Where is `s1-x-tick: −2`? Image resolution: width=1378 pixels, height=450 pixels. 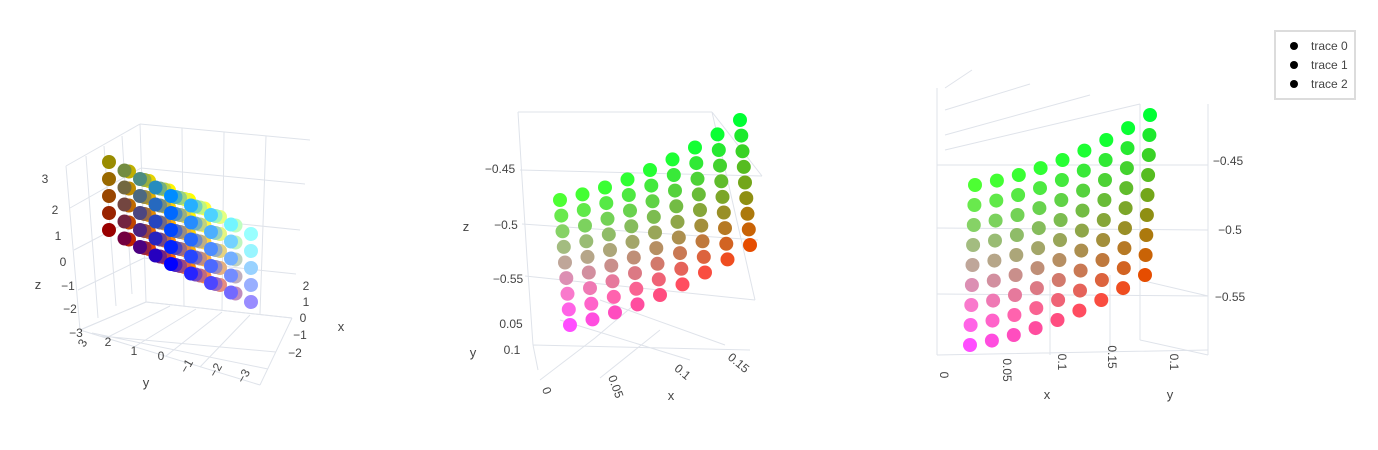
s1-x-tick: −2 is located at coordinates (295, 353).